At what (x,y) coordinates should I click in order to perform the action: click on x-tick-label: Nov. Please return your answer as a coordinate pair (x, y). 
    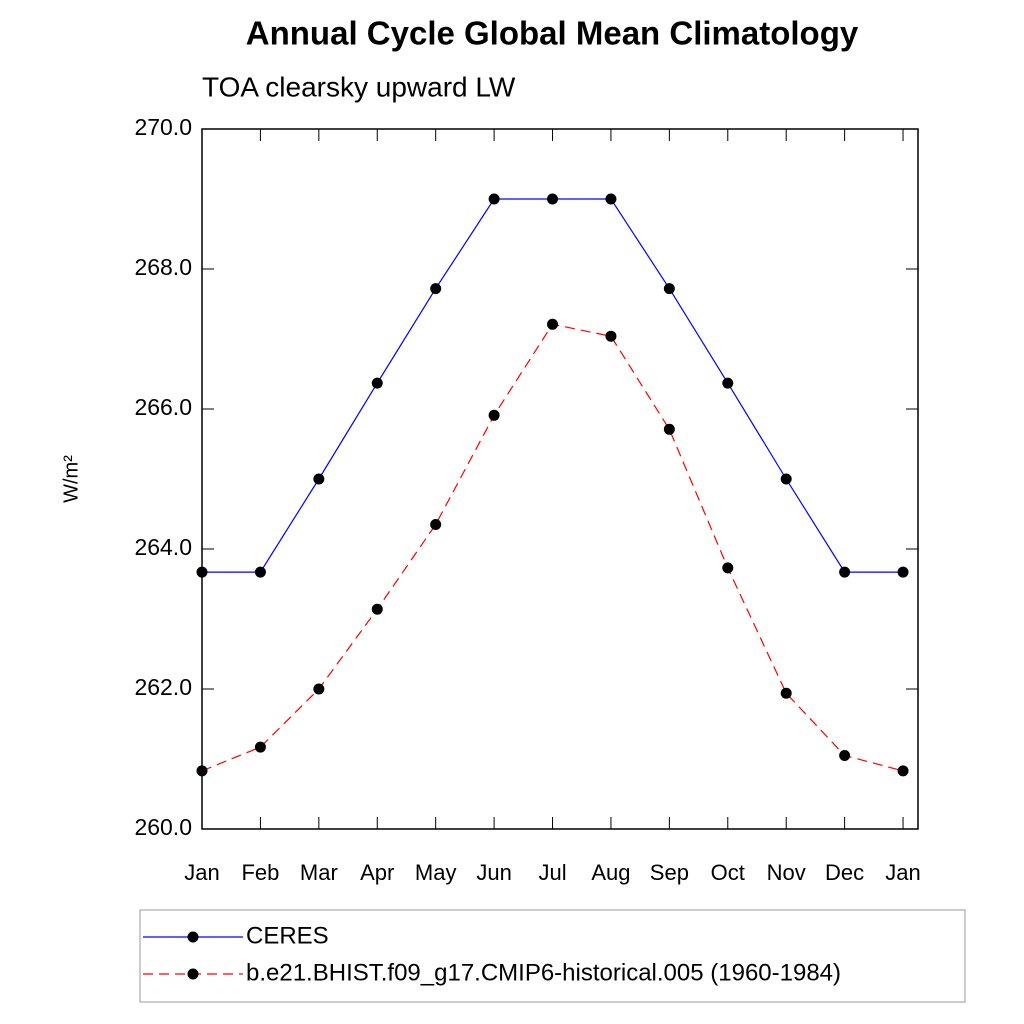
    Looking at the image, I should click on (786, 872).